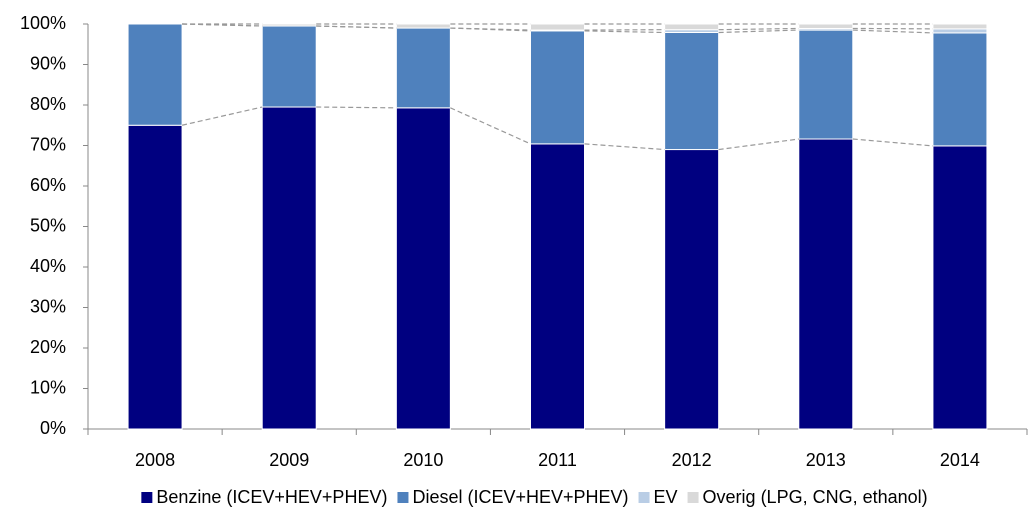  Describe the element at coordinates (48, 225) in the screenshot. I see `y-tick-label: 50%` at that location.